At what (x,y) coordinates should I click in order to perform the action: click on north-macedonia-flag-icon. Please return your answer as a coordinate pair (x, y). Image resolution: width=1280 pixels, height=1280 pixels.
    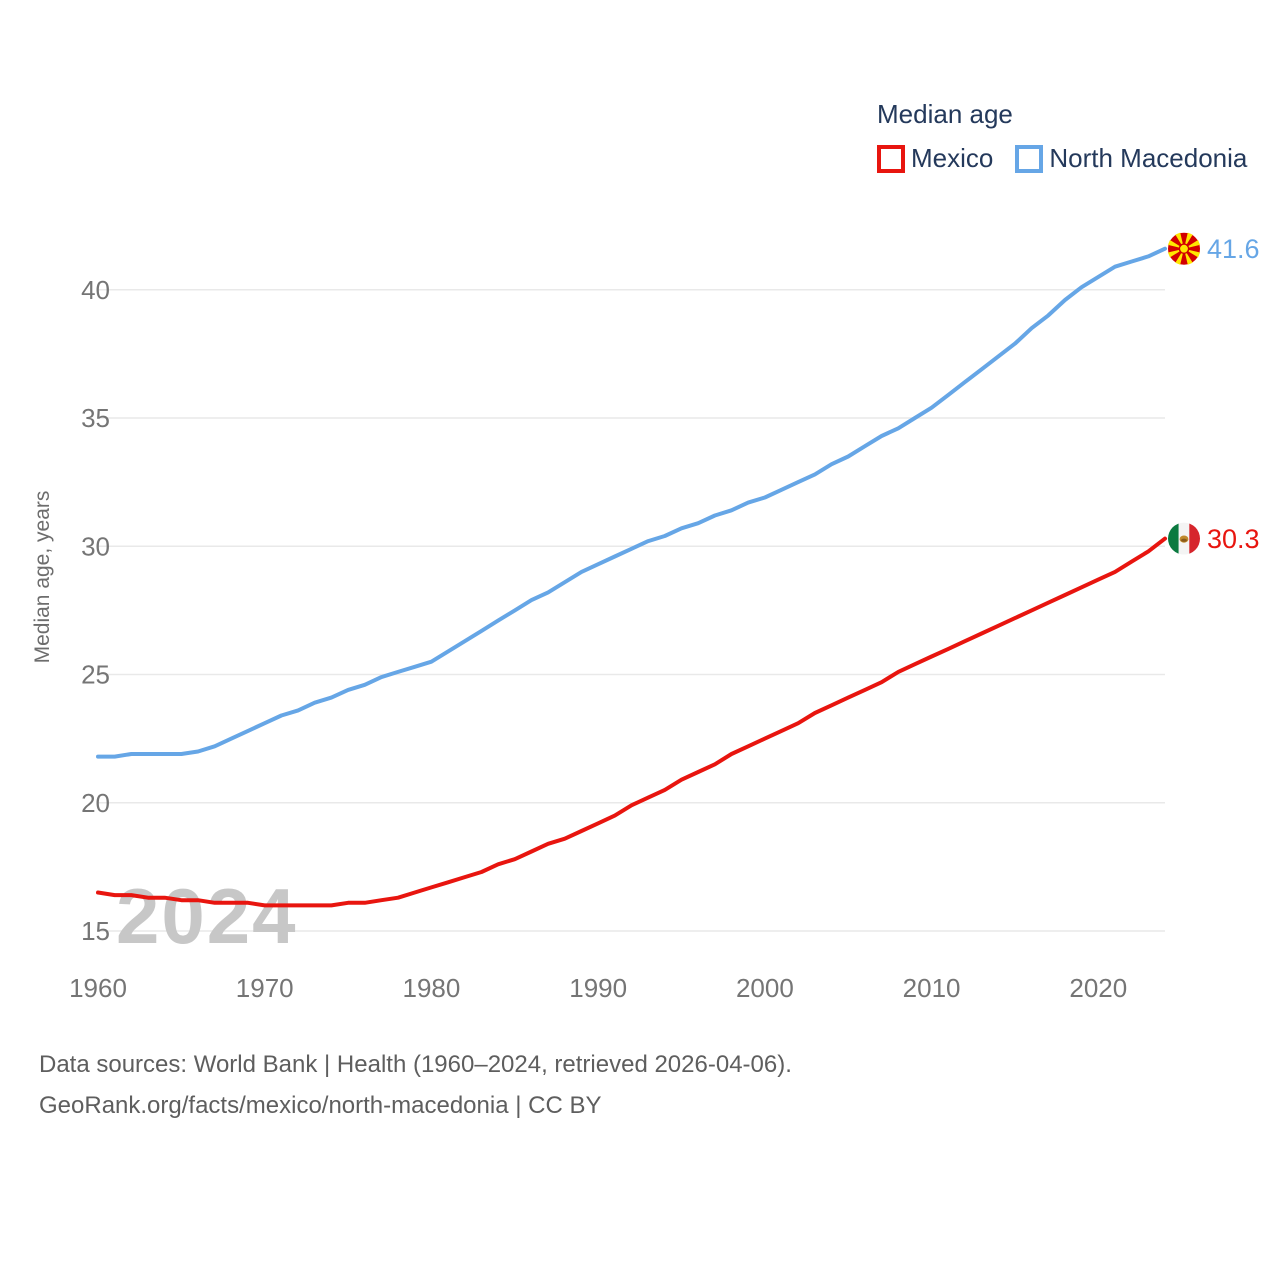
    Looking at the image, I should click on (1184, 248).